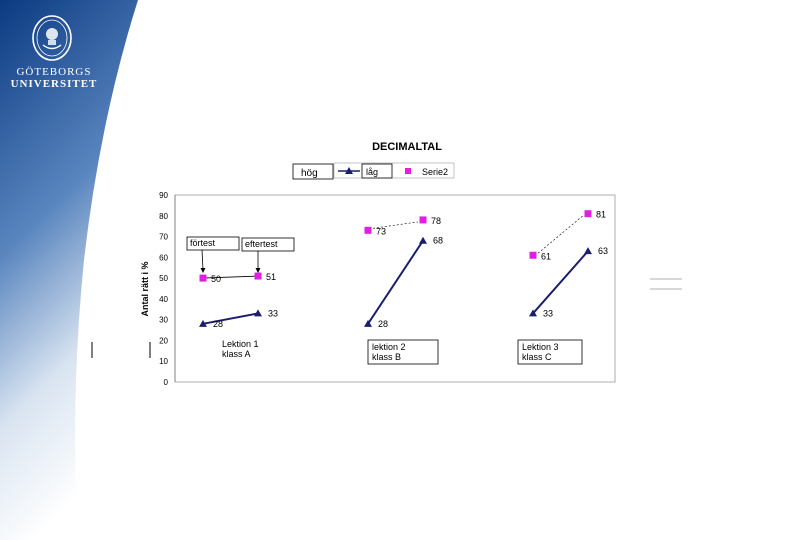 The image size is (810, 540). What do you see at coordinates (54, 72) in the screenshot?
I see `university-name-line1: GÖTEBORGS` at bounding box center [54, 72].